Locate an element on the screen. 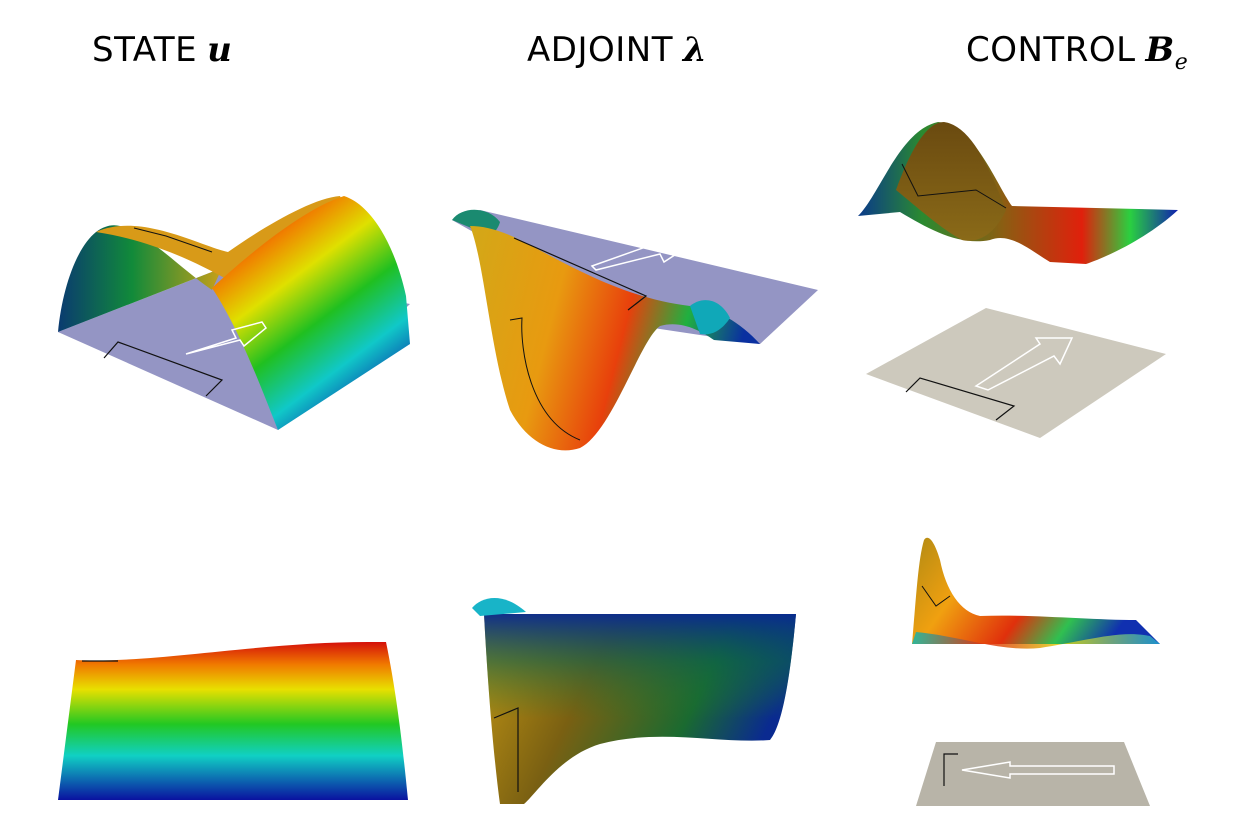 The image size is (1235, 839). adjoint-3d-surface is located at coordinates (635, 330).